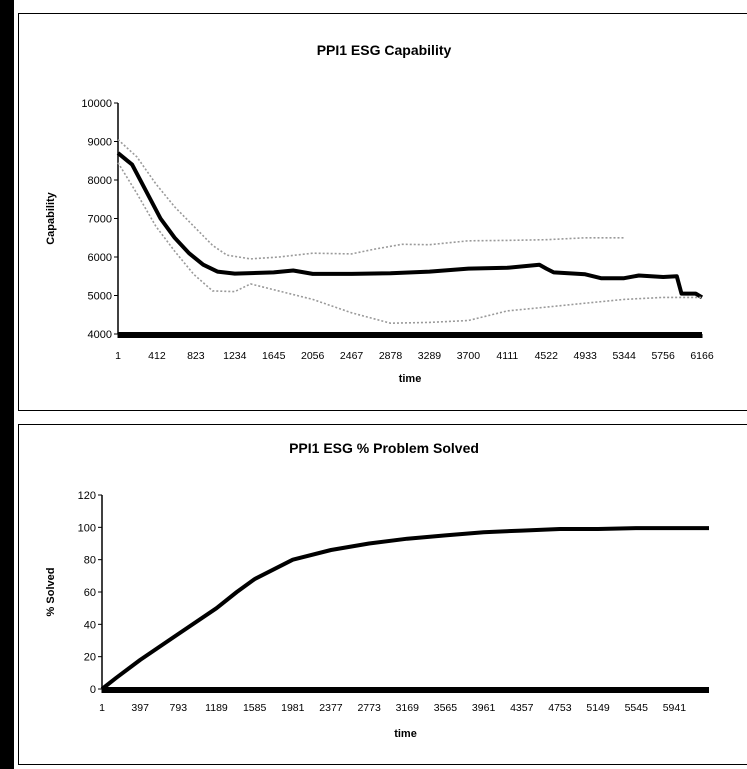 Image resolution: width=747 pixels, height=769 pixels. Describe the element at coordinates (100, 181) in the screenshot. I see `y-tick-label: 8000` at that location.